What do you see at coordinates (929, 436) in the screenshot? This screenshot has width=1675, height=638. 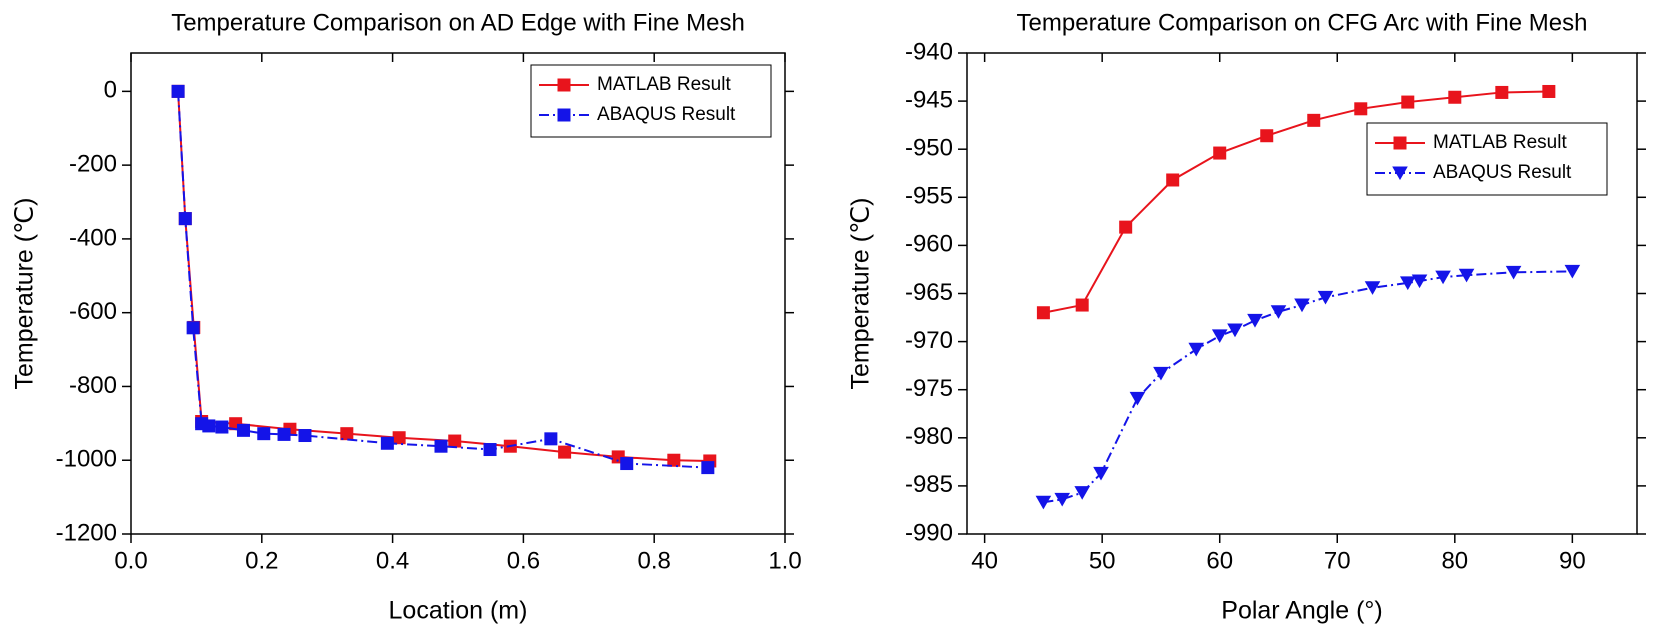 I see `y-tick-label: -980` at bounding box center [929, 436].